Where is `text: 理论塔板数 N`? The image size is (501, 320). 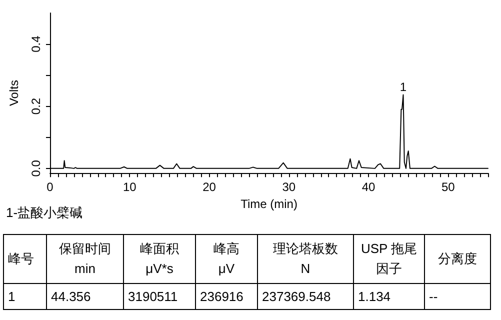
text: 理论塔板数 N is located at coordinates (305, 259).